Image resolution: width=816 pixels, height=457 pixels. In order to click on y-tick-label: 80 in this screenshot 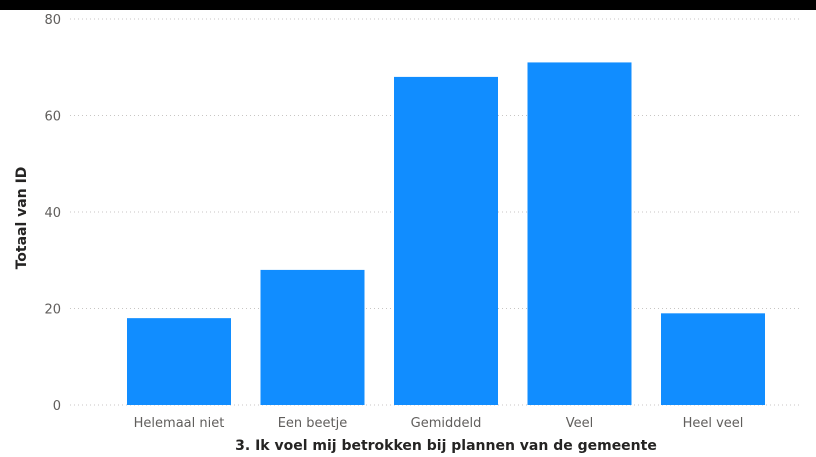, I will do `click(52, 20)`.